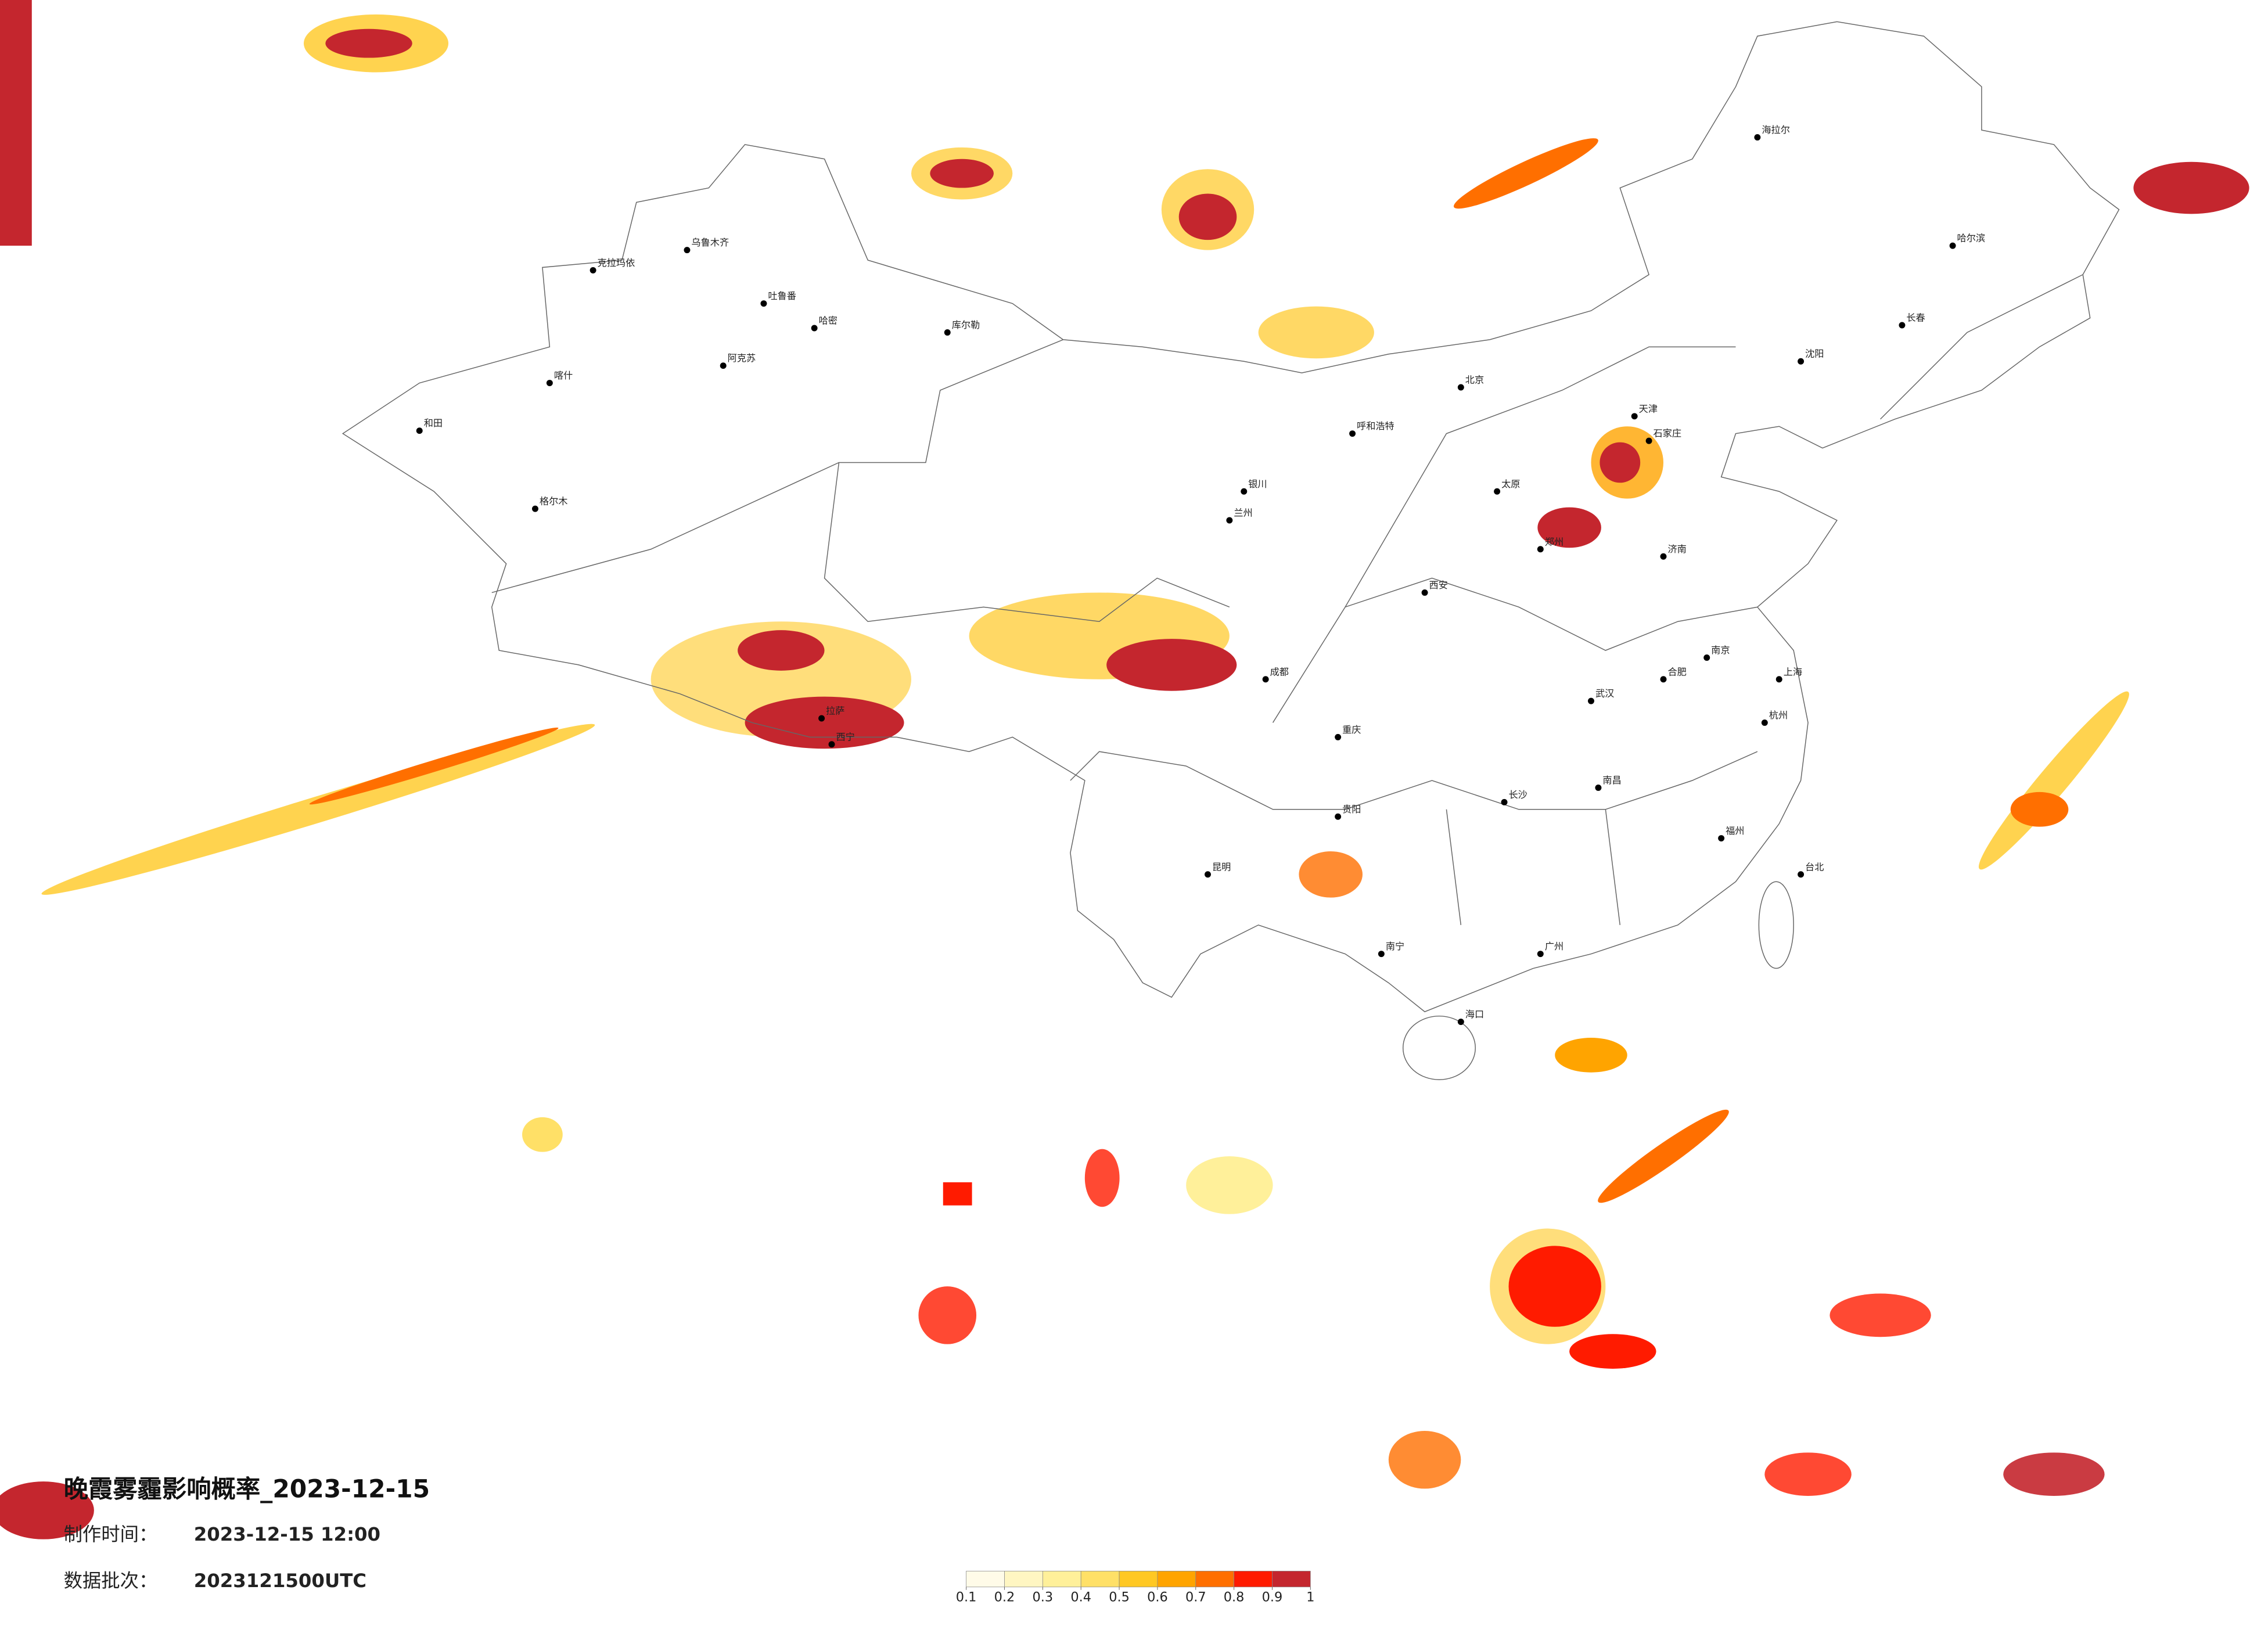 The width and height of the screenshot is (2268, 1626). I want to click on legend-tick-label: 0.4, so click(1080, 1597).